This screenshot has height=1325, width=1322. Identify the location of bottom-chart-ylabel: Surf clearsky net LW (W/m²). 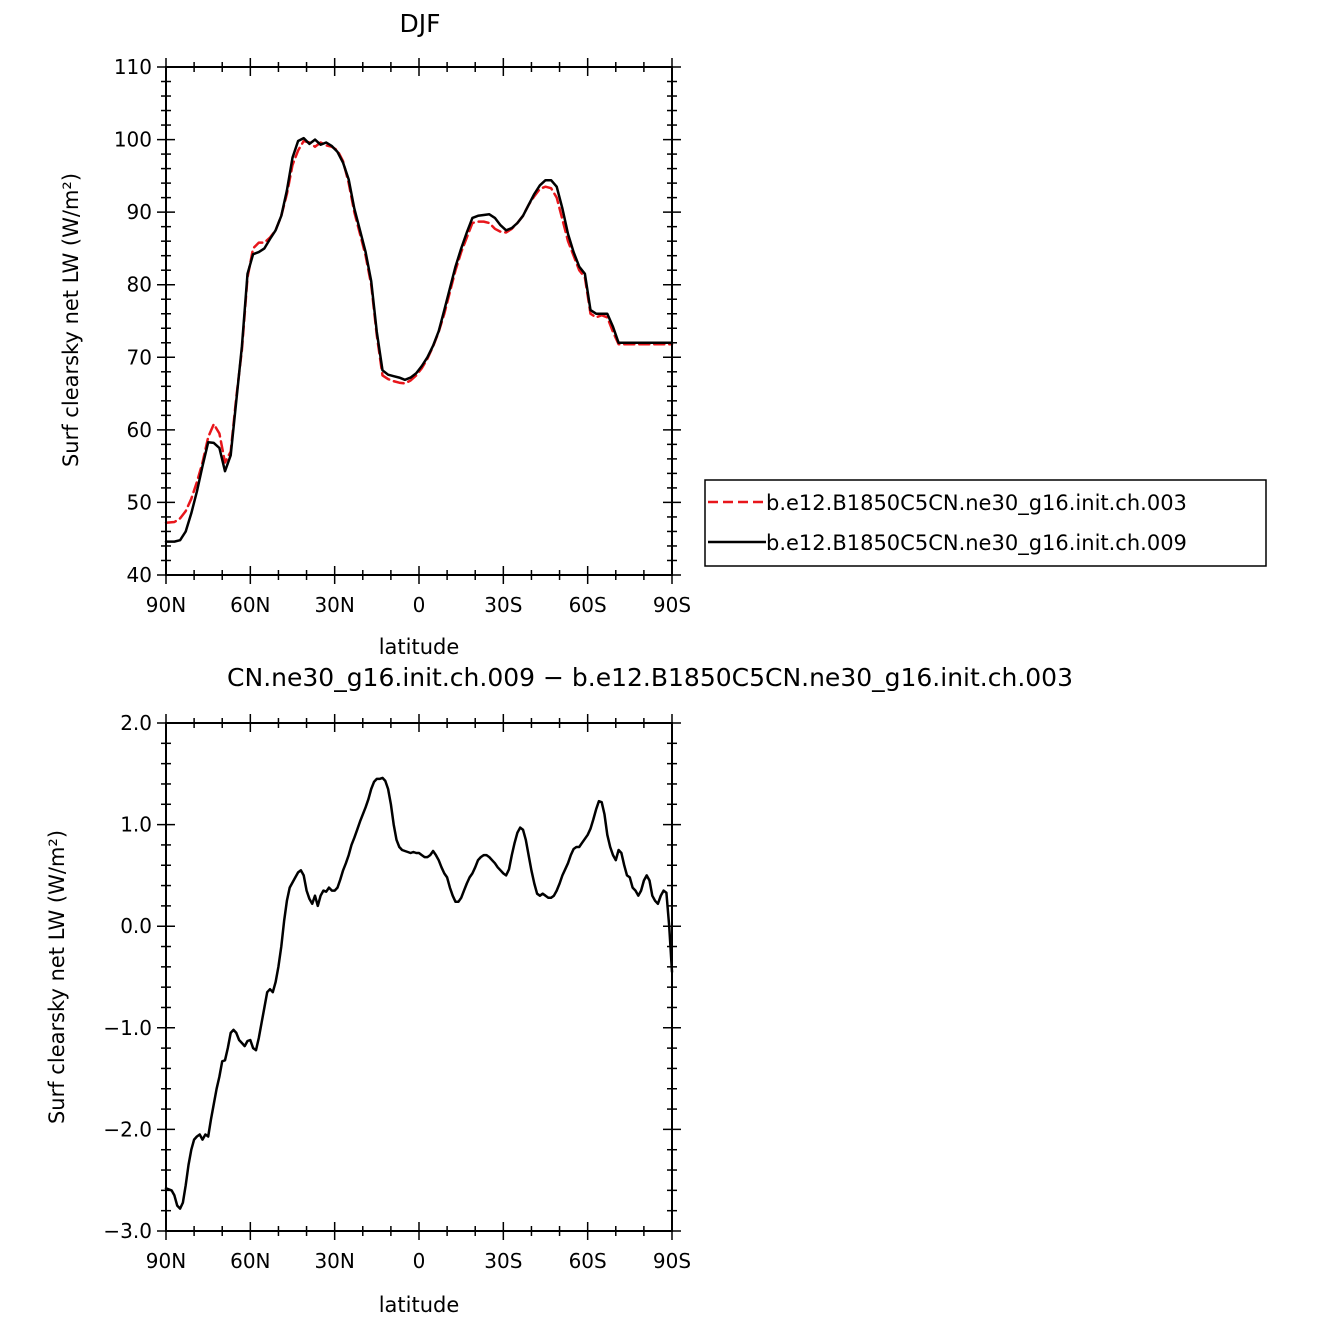
(57, 977).